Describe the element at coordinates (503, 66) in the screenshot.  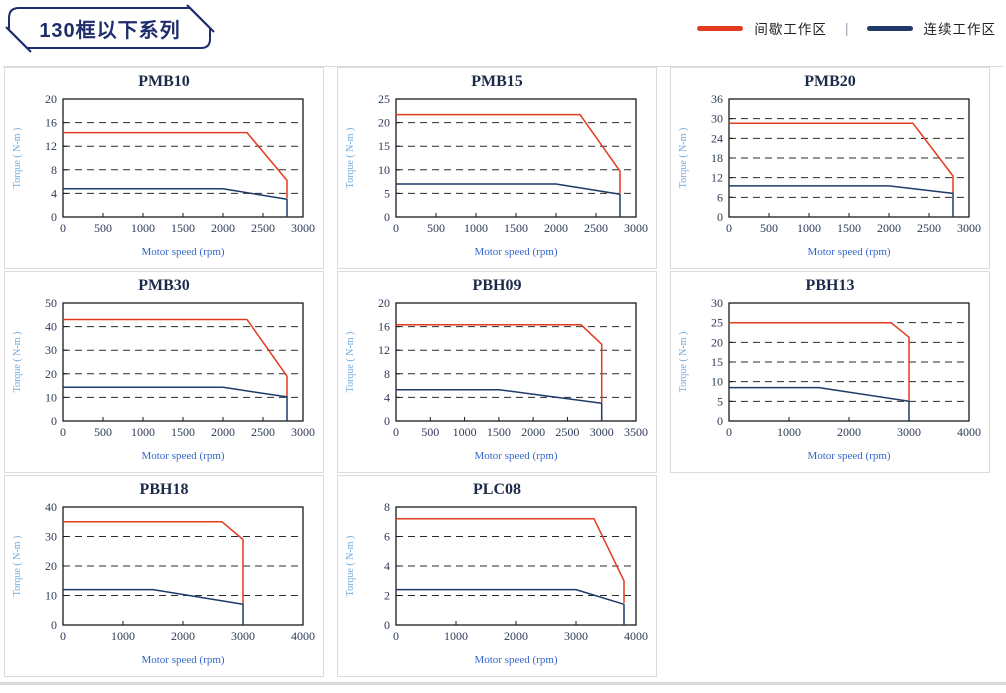
I see `grid-top-rule` at that location.